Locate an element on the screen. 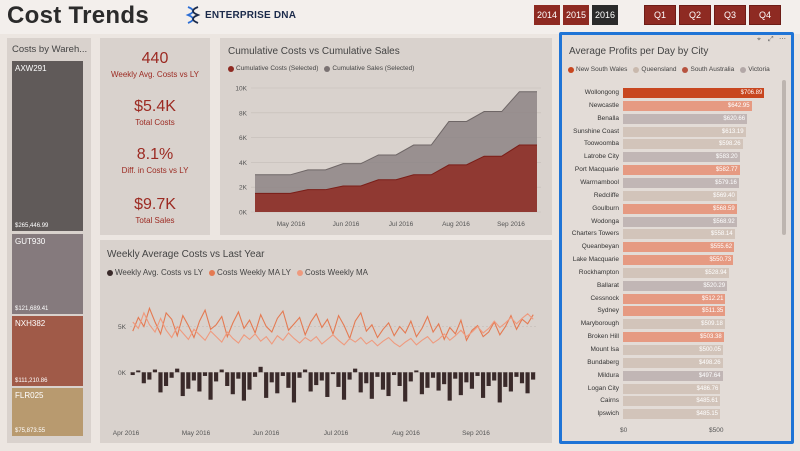  y-tick-label: 6K is located at coordinates (243, 138).